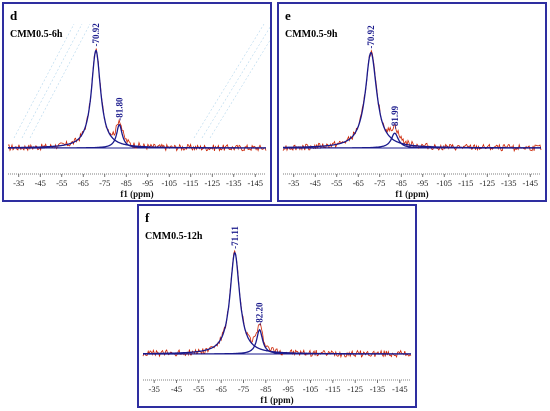  I want to click on peak-label: -71.11, so click(235, 237).